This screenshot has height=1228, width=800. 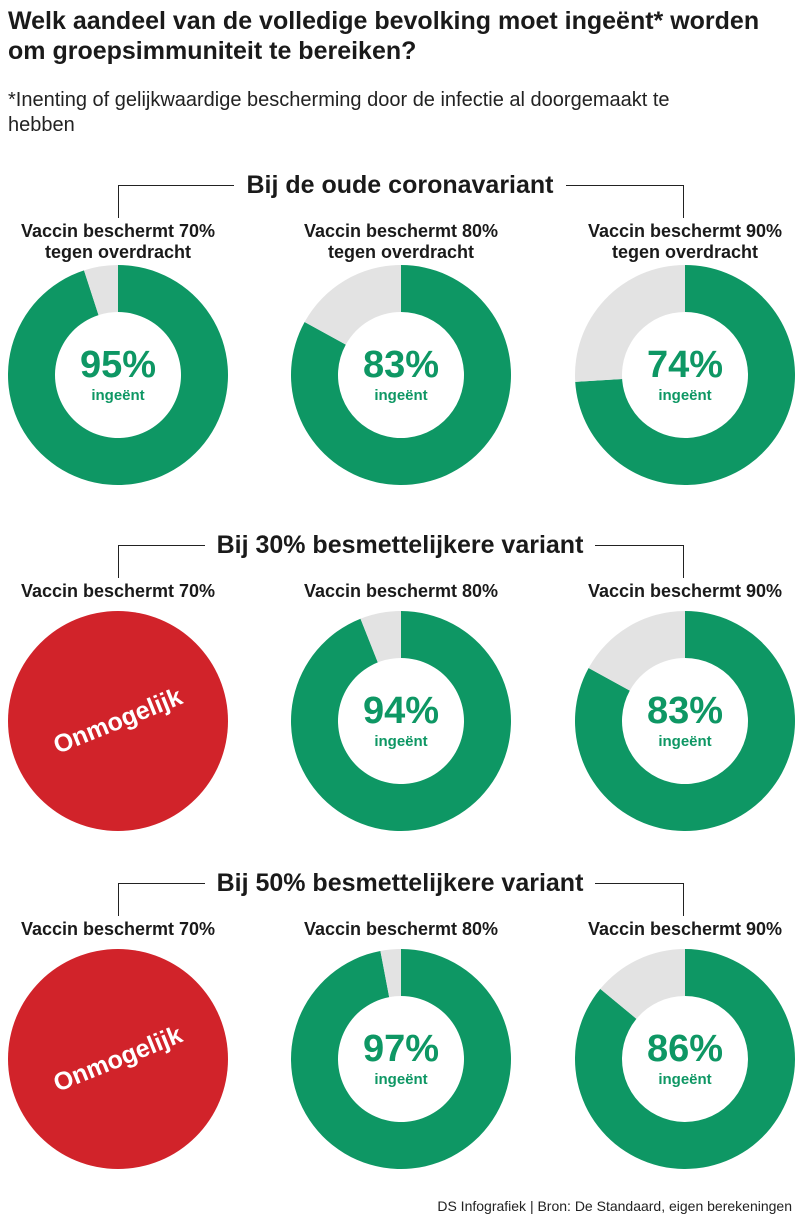 What do you see at coordinates (401, 711) in the screenshot?
I see `donut-value-label: 94%` at bounding box center [401, 711].